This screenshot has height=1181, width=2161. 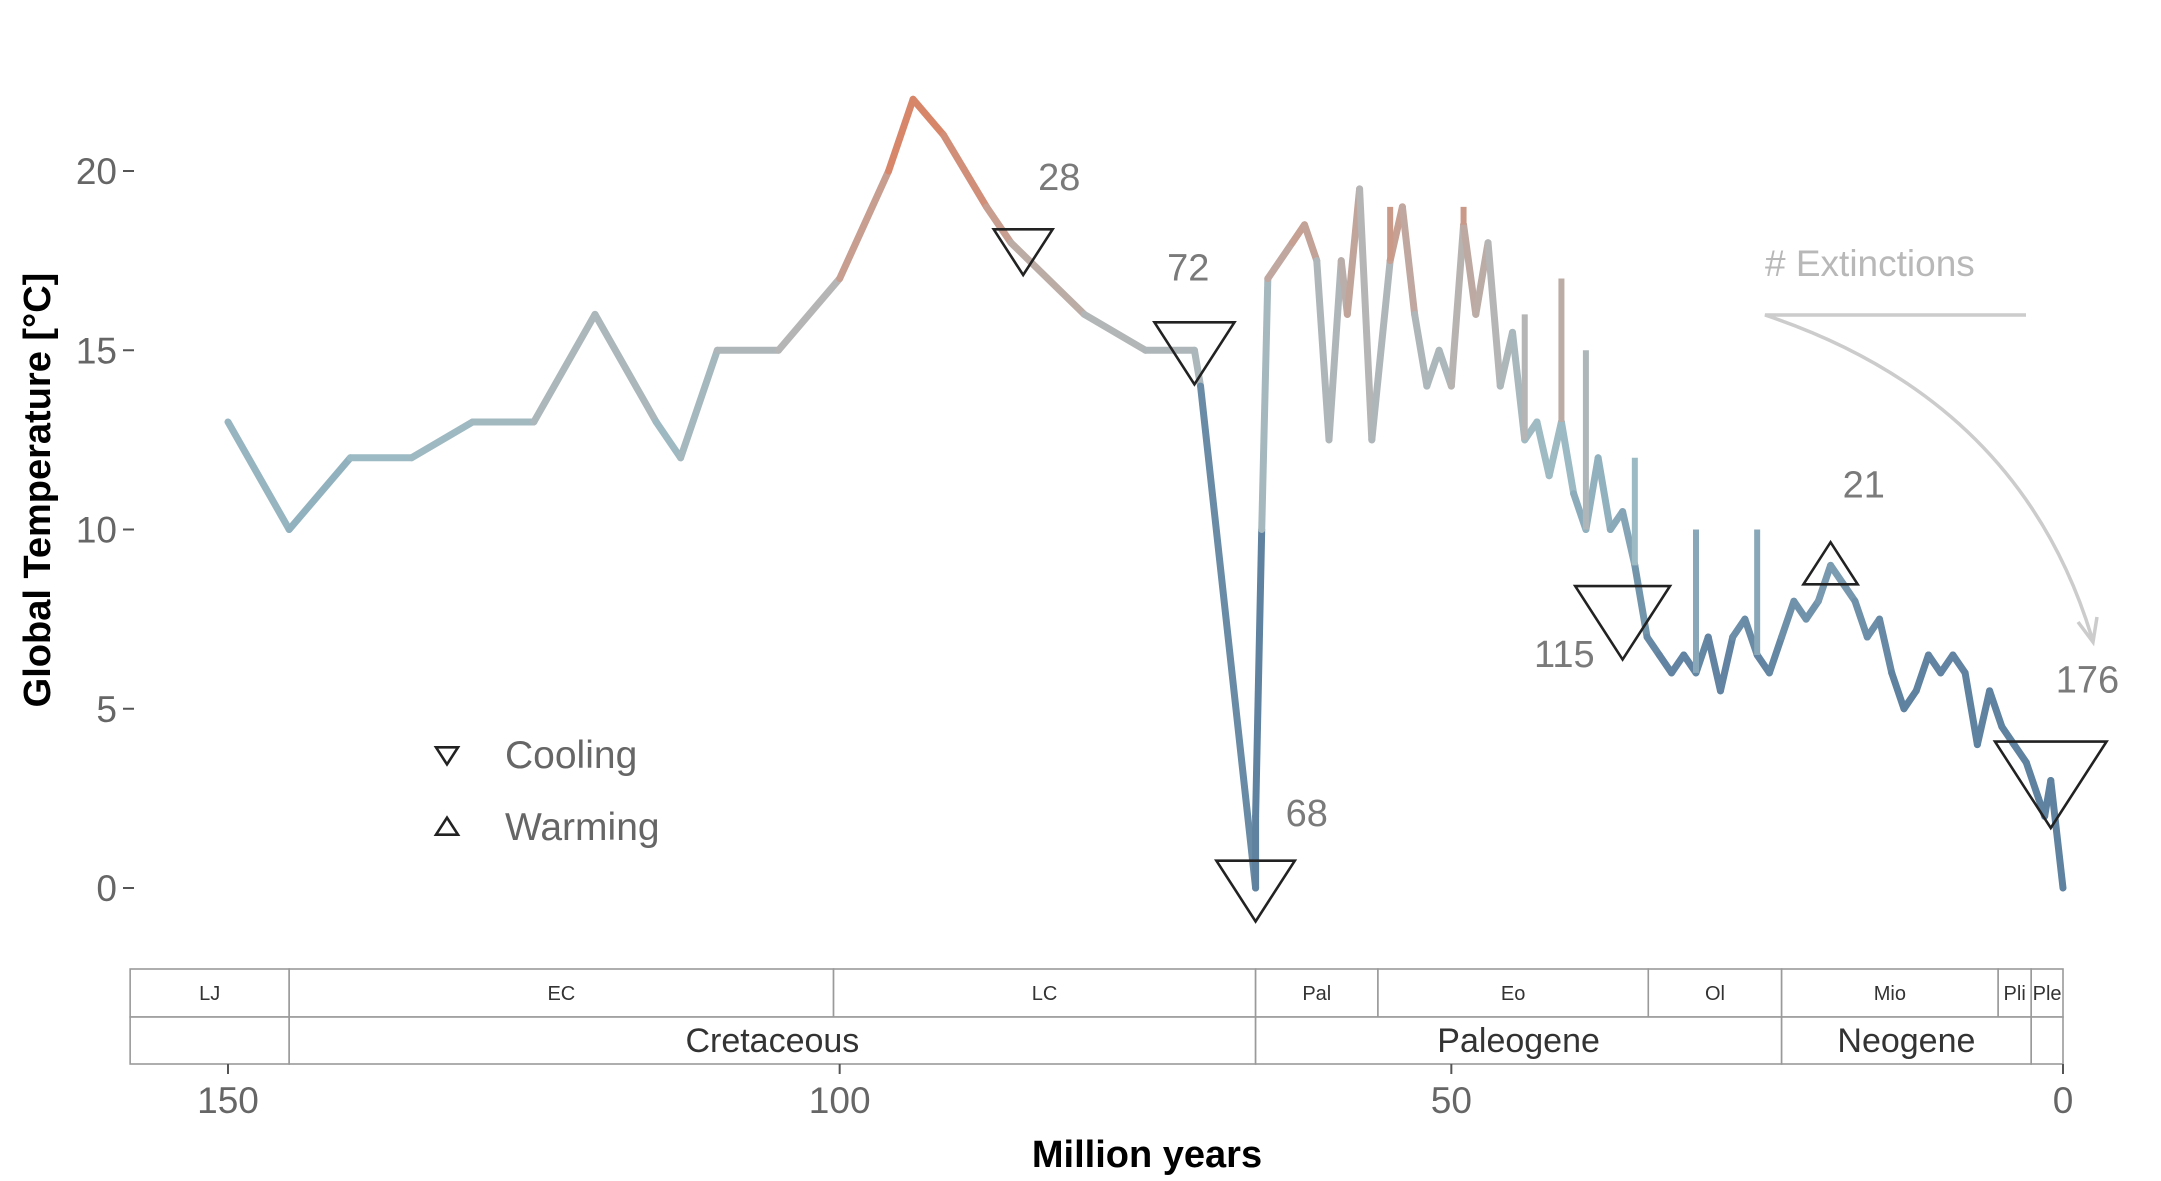 I want to click on epoch-label: Mio, so click(x=1890, y=994).